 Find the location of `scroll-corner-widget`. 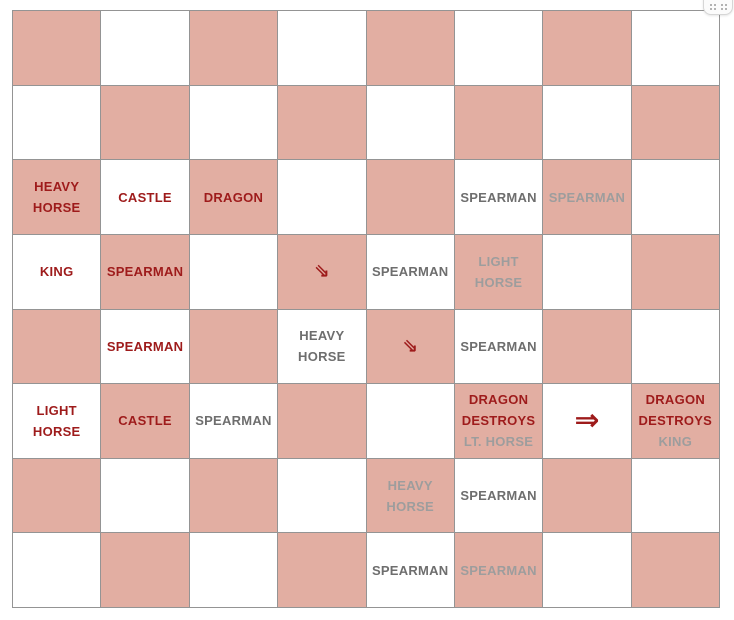

scroll-corner-widget is located at coordinates (718, 7).